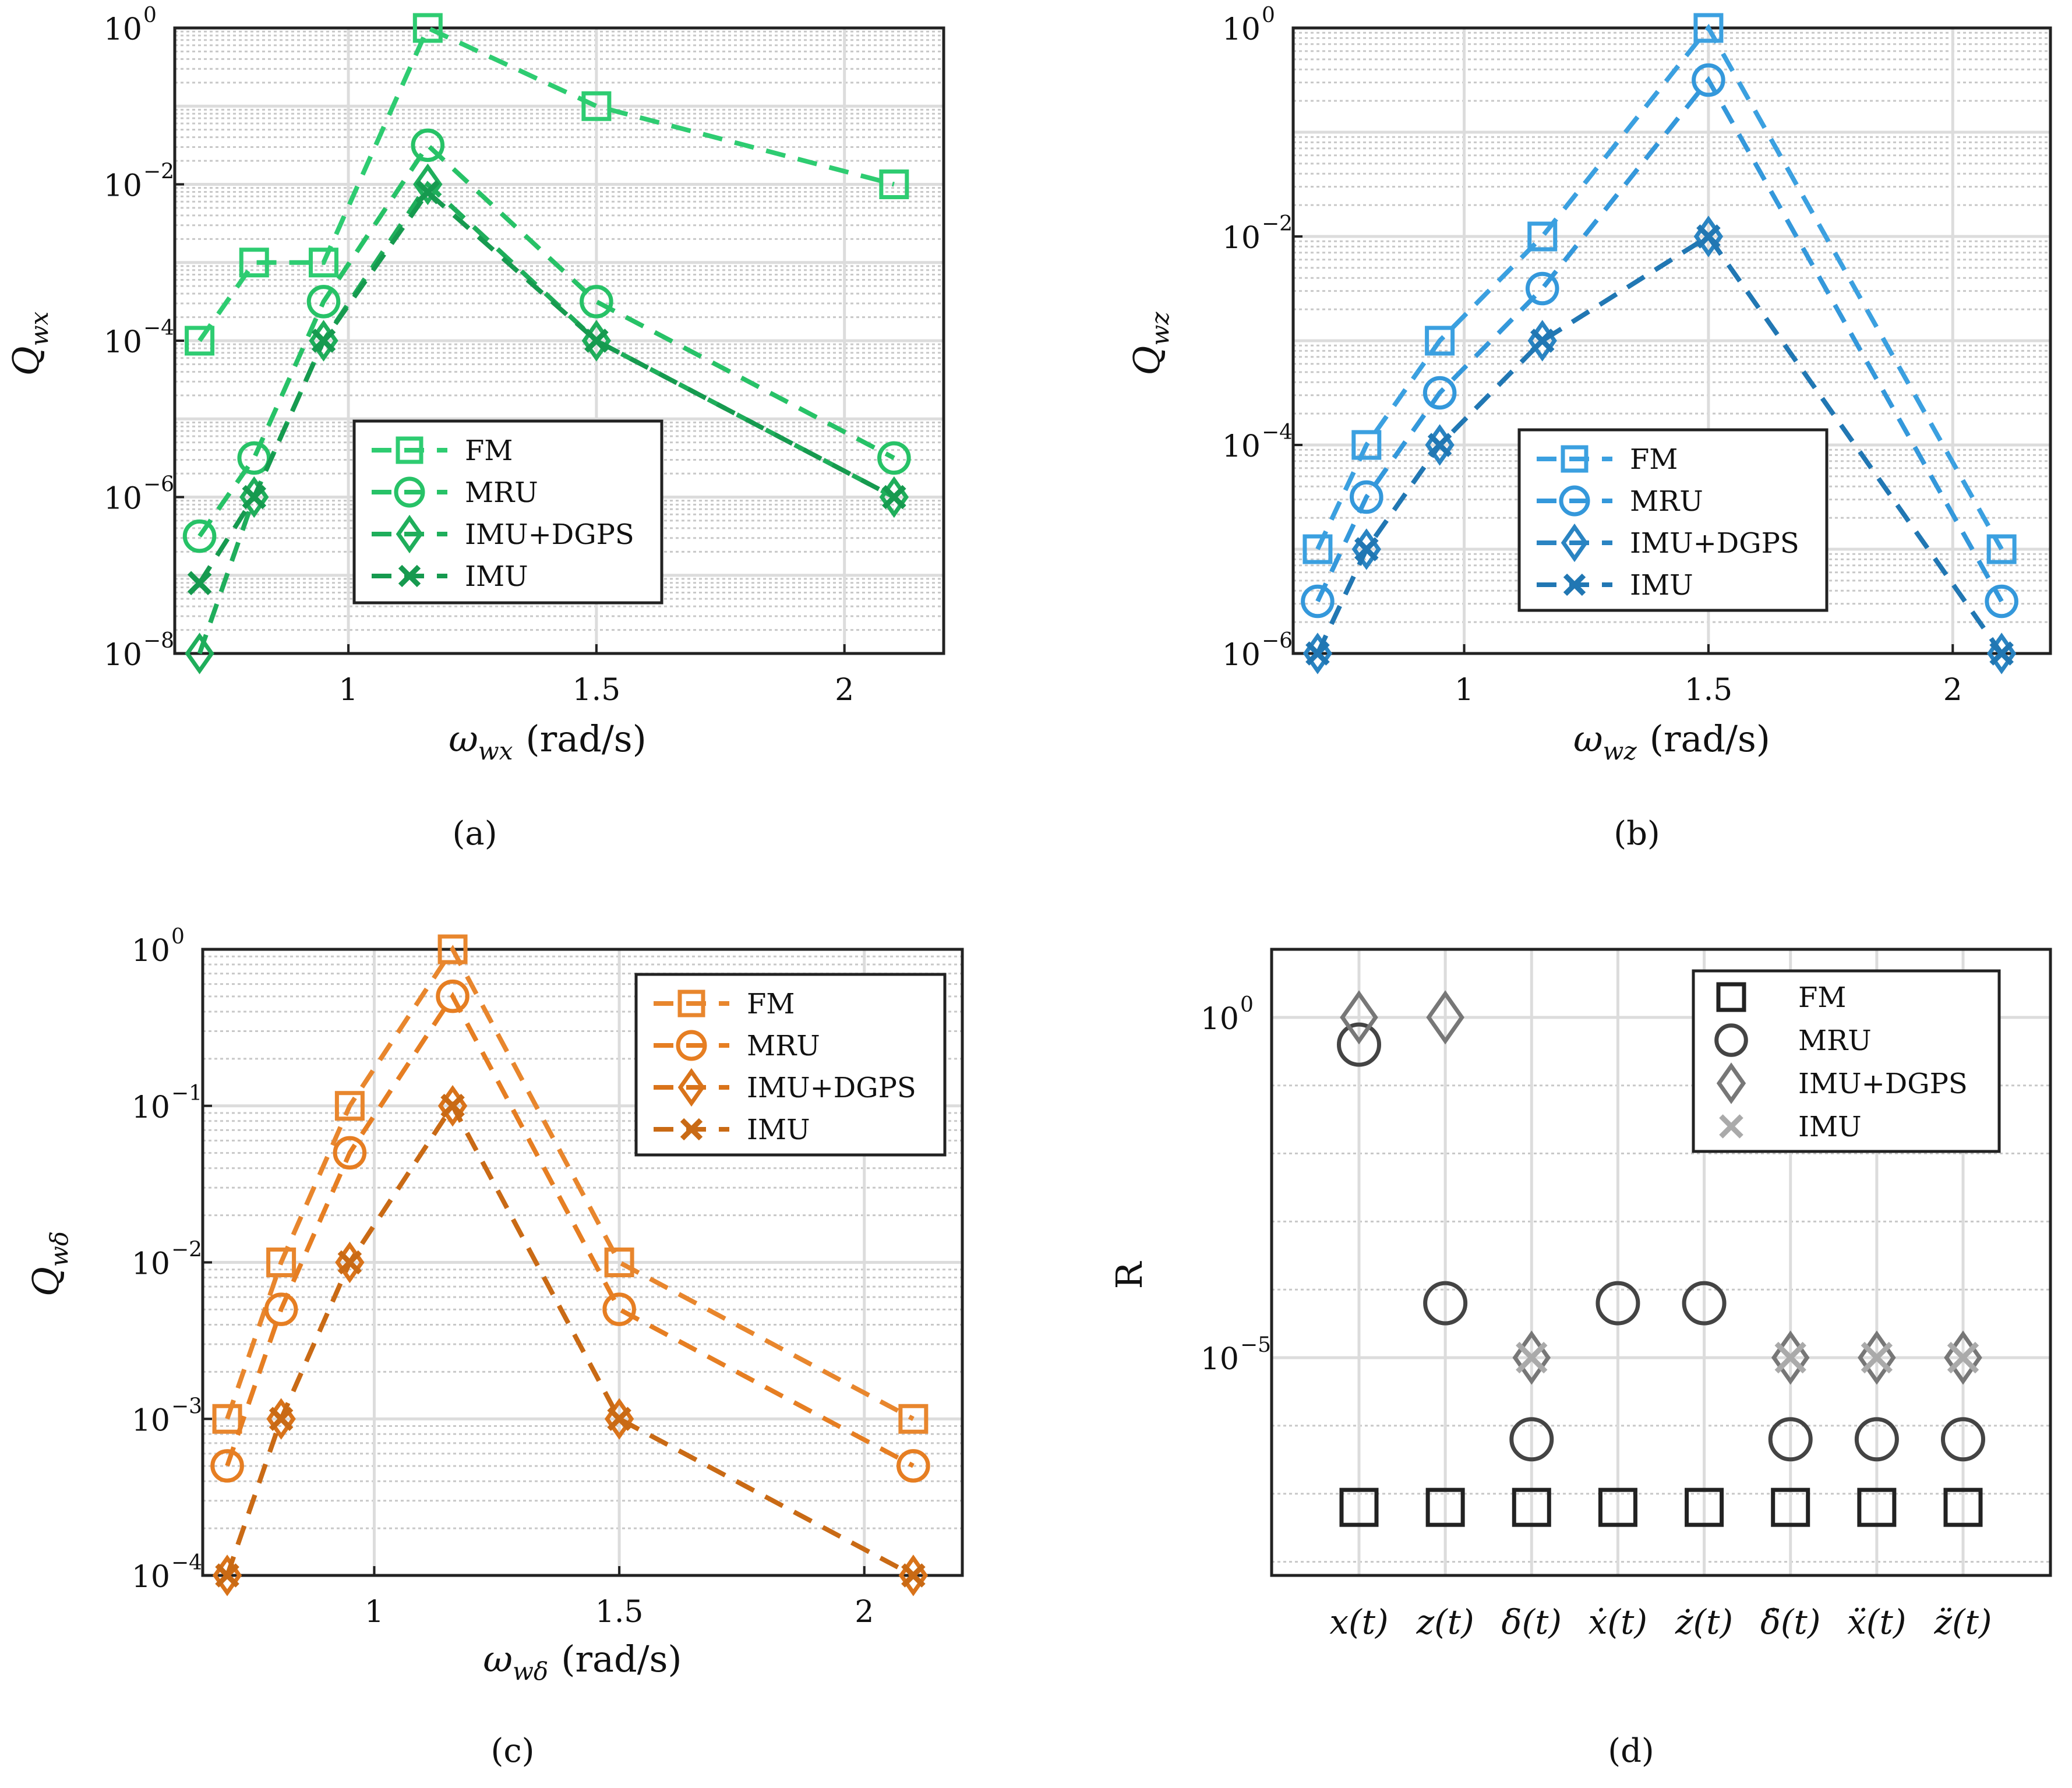 The image size is (2072, 1788). Describe the element at coordinates (771, 1004) in the screenshot. I see `legend-label: FM` at that location.